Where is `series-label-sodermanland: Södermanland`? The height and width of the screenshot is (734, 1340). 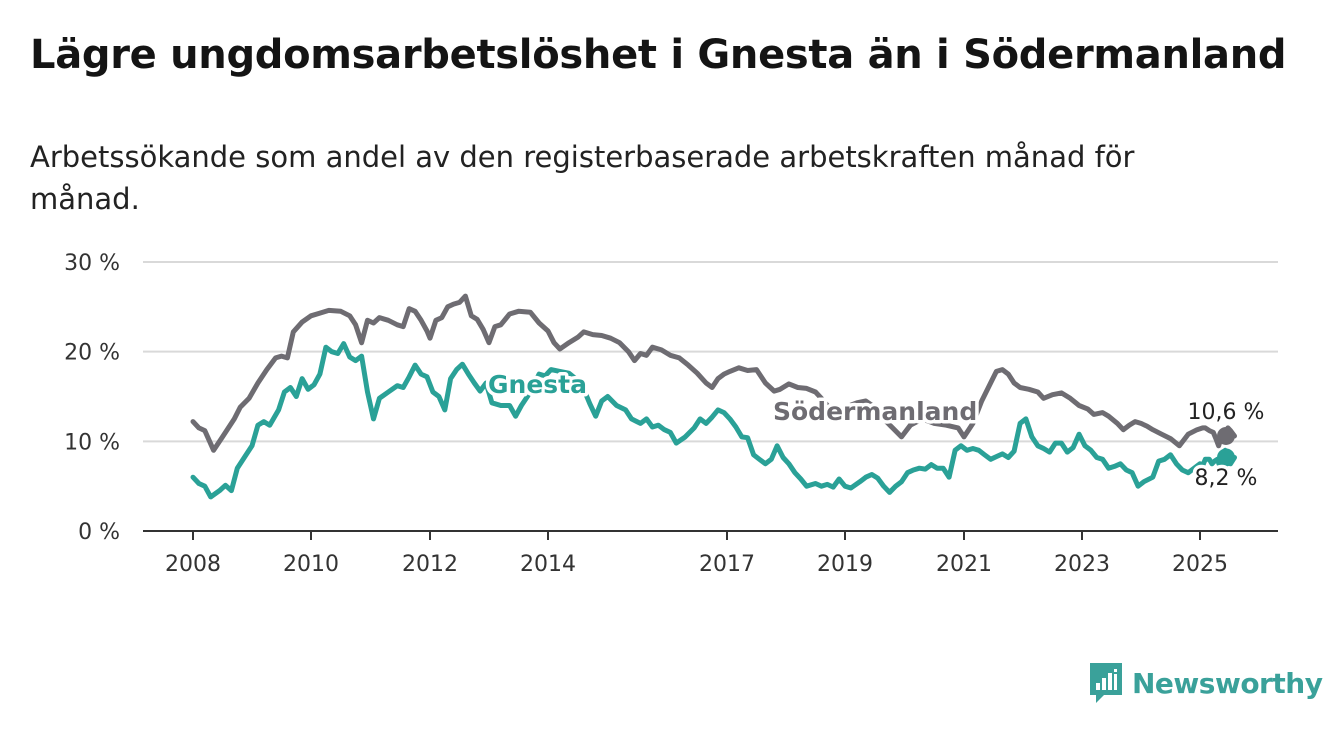 series-label-sodermanland: Södermanland is located at coordinates (875, 411).